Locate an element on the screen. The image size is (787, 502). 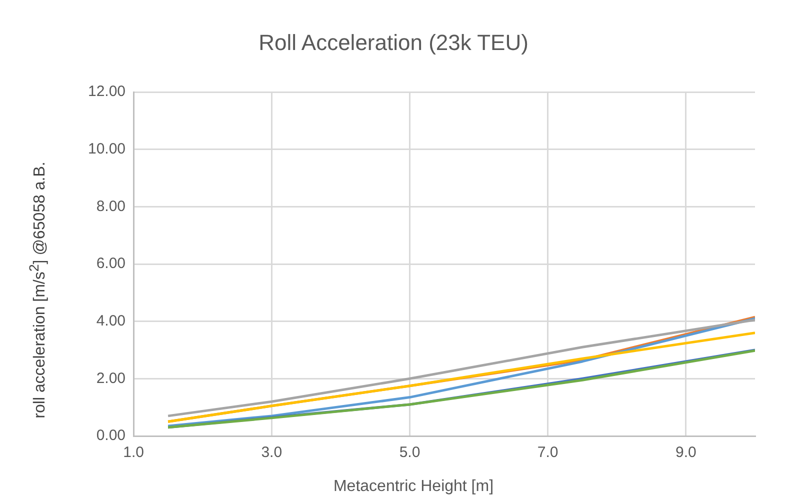
x-tick-label: 7.0 is located at coordinates (547, 453).